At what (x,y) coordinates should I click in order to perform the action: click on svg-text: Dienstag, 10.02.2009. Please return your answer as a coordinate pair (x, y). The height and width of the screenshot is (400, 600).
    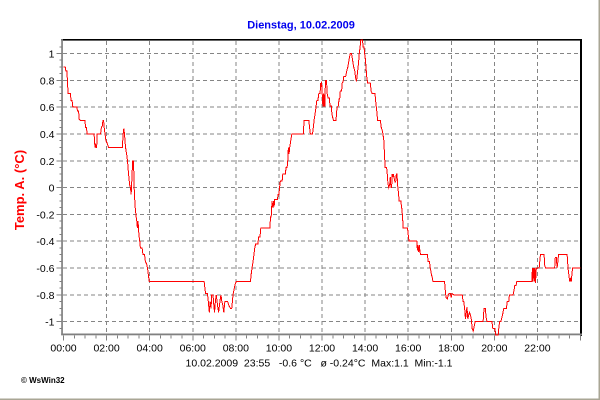
    Looking at the image, I should click on (301, 26).